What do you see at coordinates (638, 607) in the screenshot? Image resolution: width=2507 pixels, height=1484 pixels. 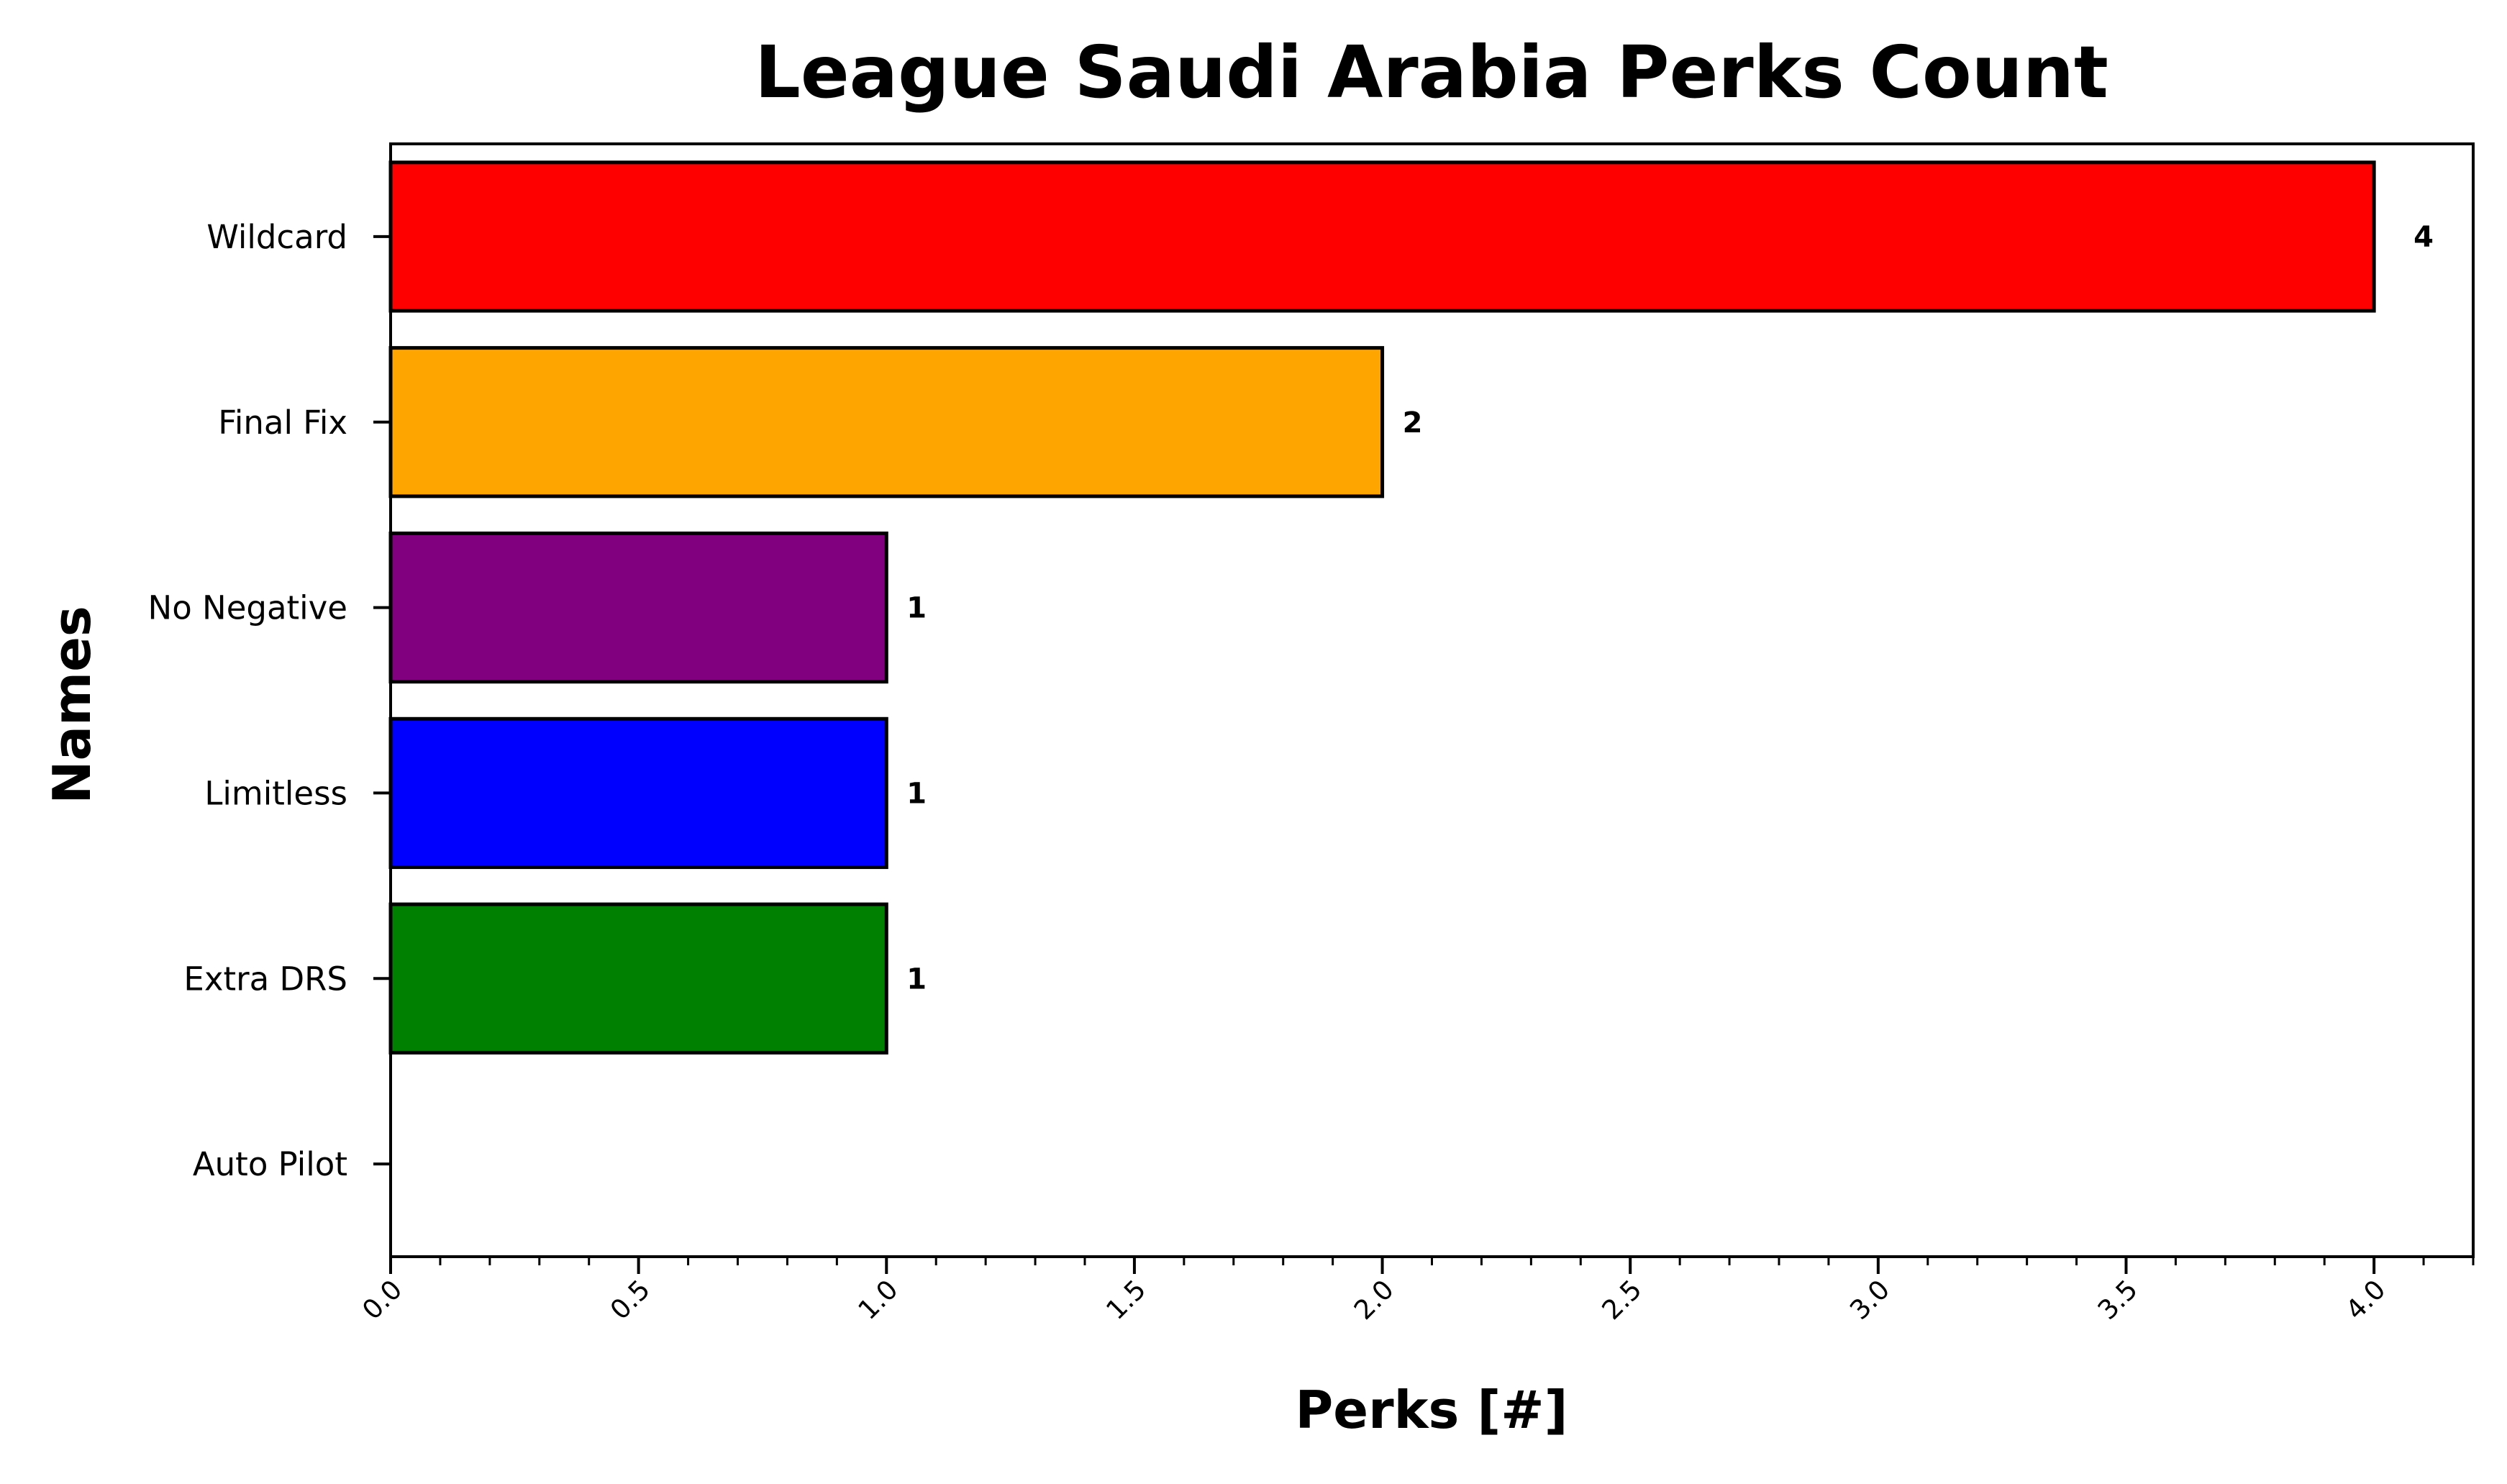 I see `bar-no-negative` at bounding box center [638, 607].